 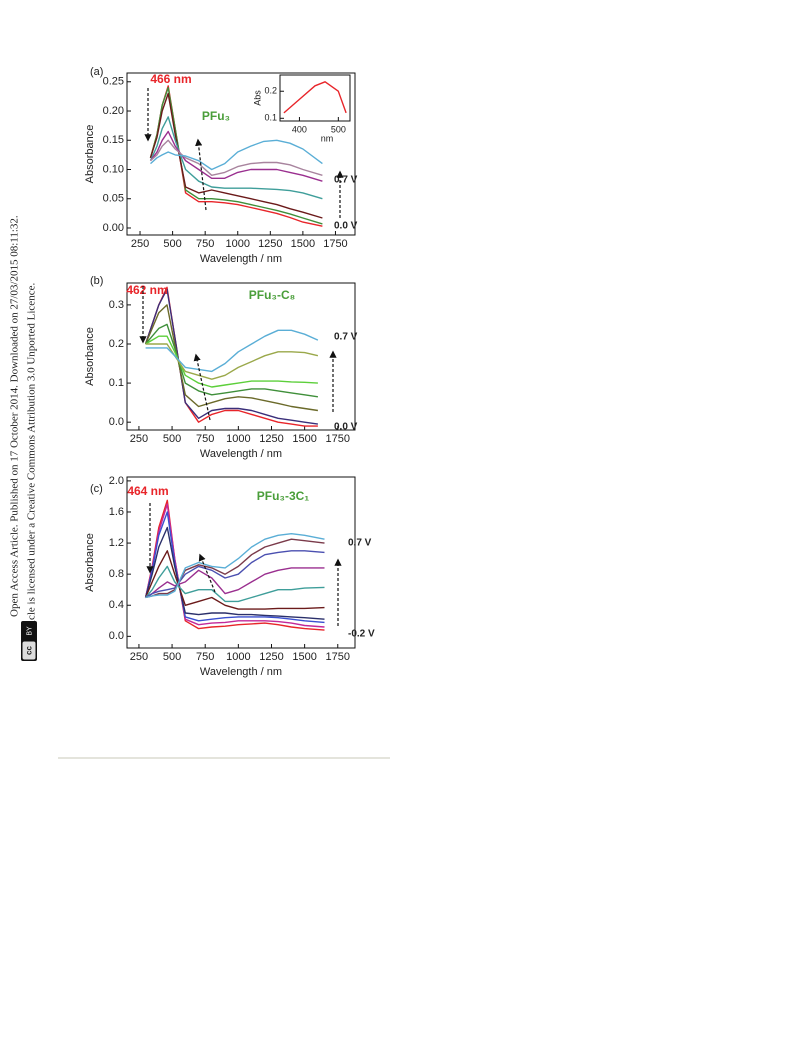 What do you see at coordinates (170, 79) in the screenshot?
I see `peak-label: 466 nm` at bounding box center [170, 79].